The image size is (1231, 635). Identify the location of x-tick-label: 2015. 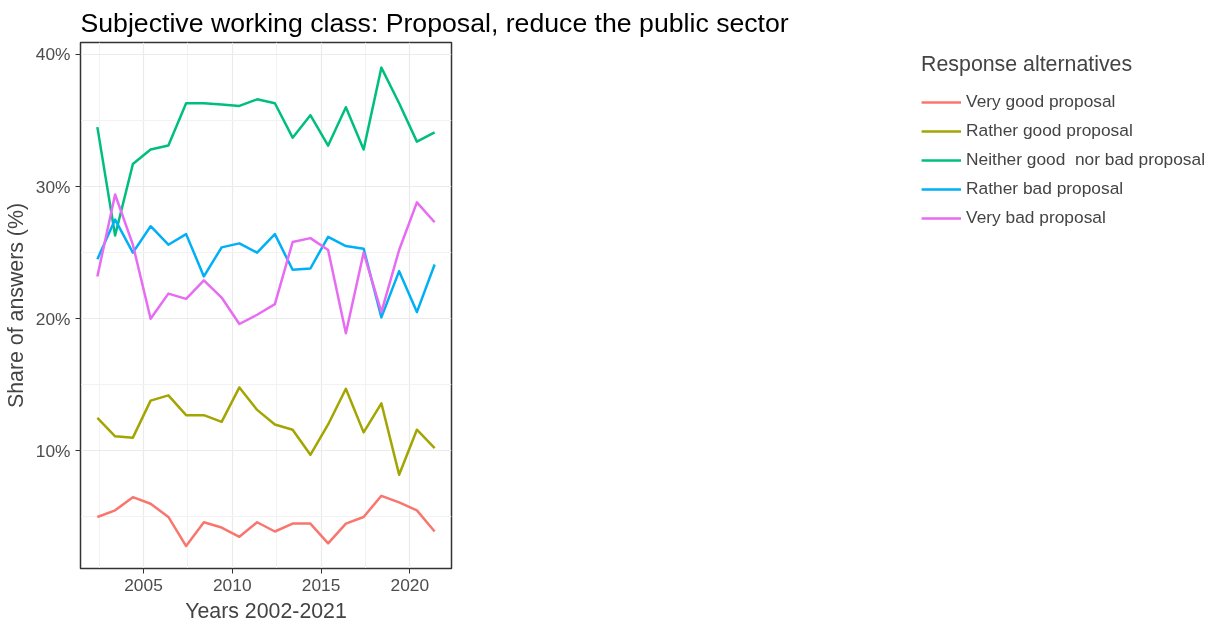
(321, 584).